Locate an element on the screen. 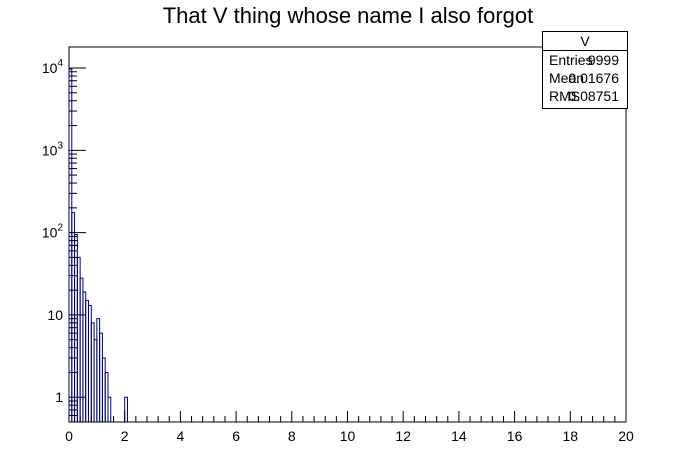  y-axis: 1 10 10² 10³ 10⁴ is located at coordinates (64, 240).